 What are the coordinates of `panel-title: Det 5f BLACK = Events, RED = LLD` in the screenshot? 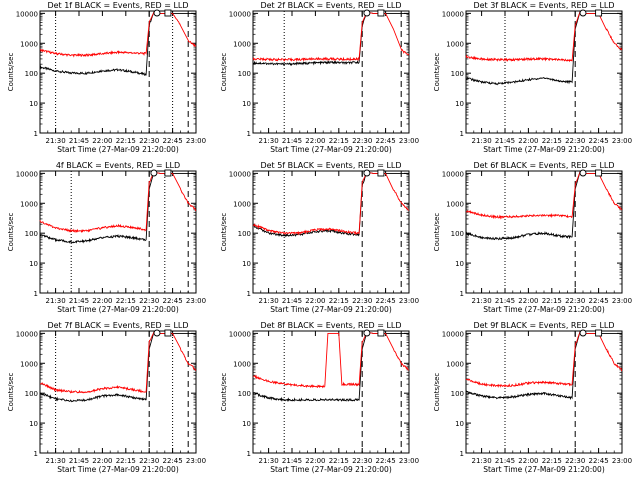 It's located at (330, 165).